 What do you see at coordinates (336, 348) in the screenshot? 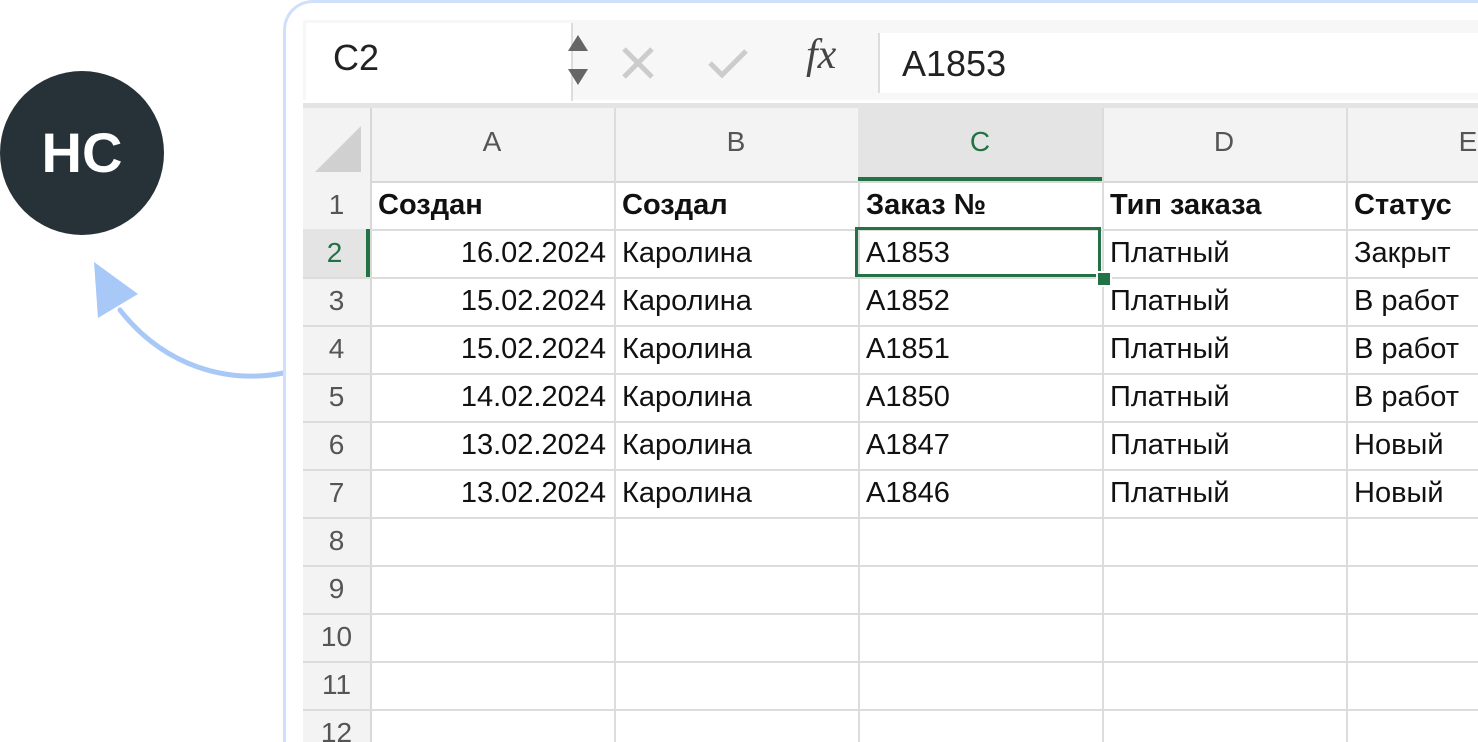
I see `row-number: 4` at bounding box center [336, 348].